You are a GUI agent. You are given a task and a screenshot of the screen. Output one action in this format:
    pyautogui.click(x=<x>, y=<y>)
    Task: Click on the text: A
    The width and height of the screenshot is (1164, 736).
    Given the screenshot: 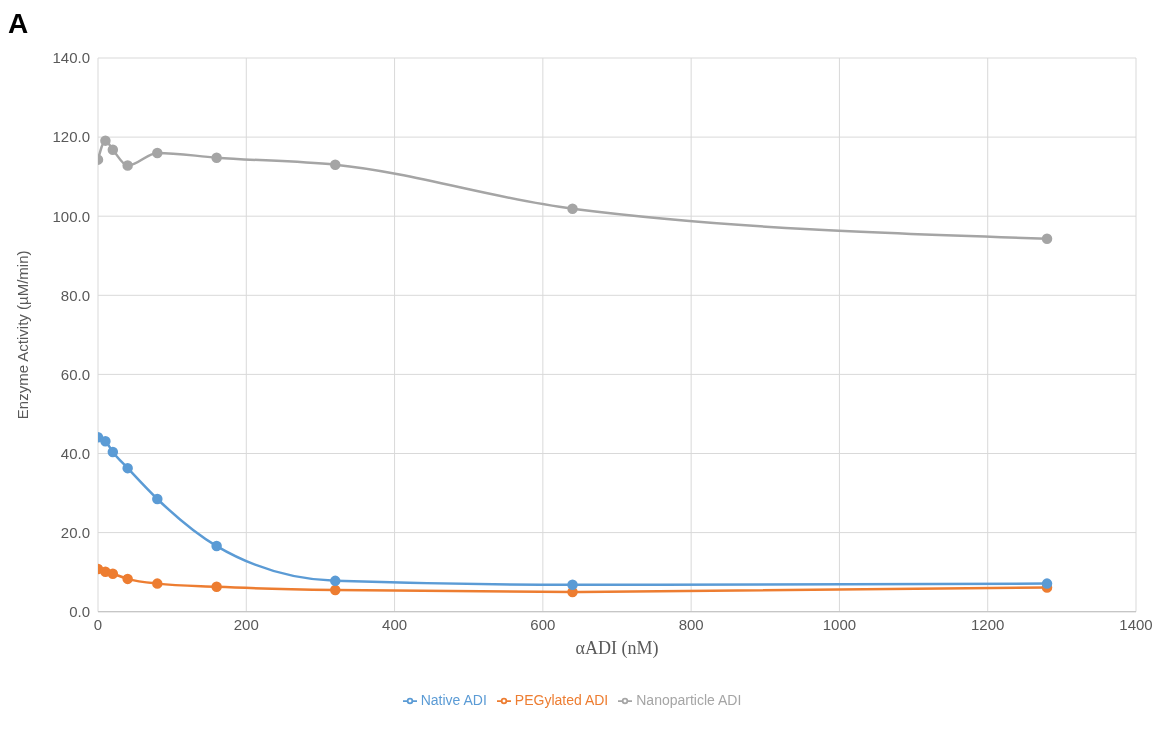 What is the action you would take?
    pyautogui.click(x=18, y=24)
    